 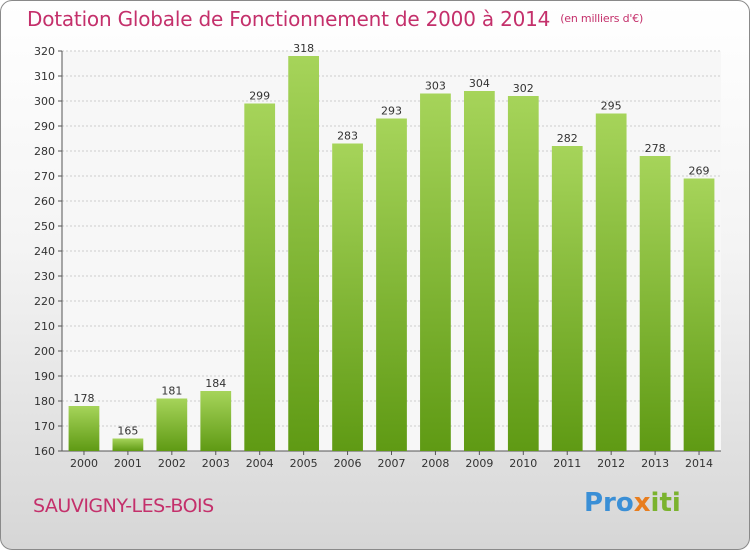 I want to click on x-tick-label-2014: 2014, so click(x=699, y=463).